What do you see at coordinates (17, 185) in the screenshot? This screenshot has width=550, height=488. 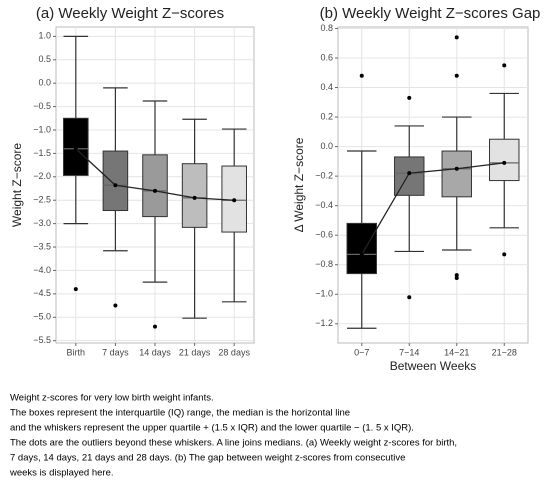 I see `y-axis-label: Weight Z−score` at bounding box center [17, 185].